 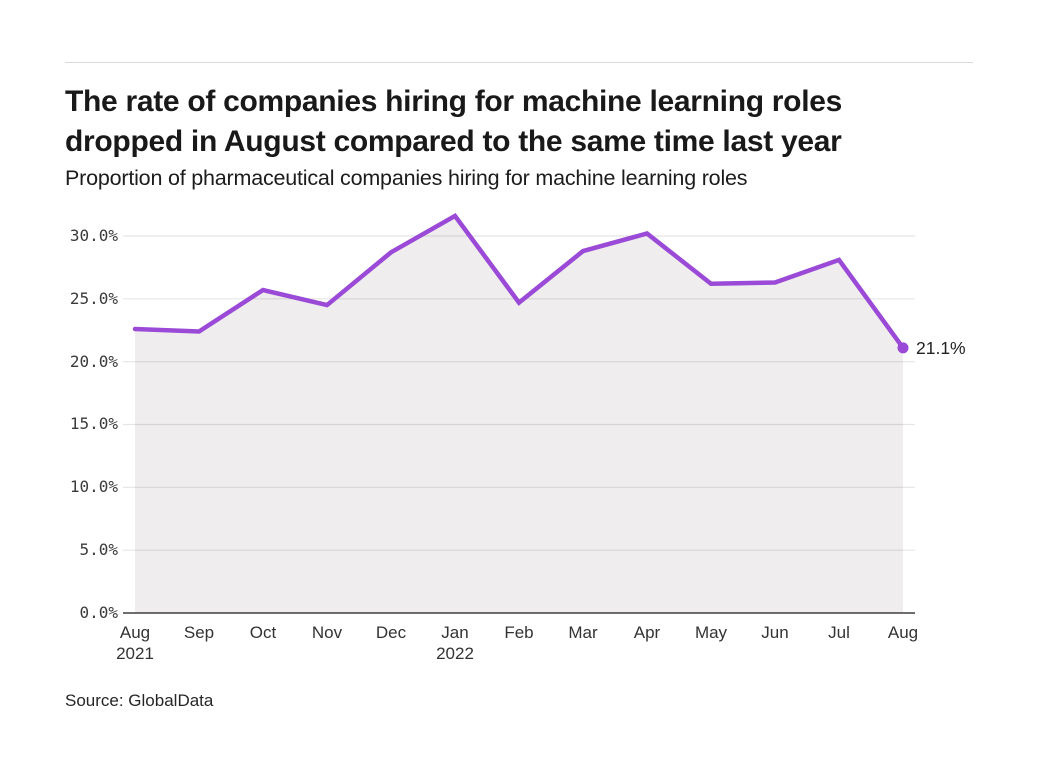 I want to click on x-tick-label: Aug, so click(x=903, y=632).